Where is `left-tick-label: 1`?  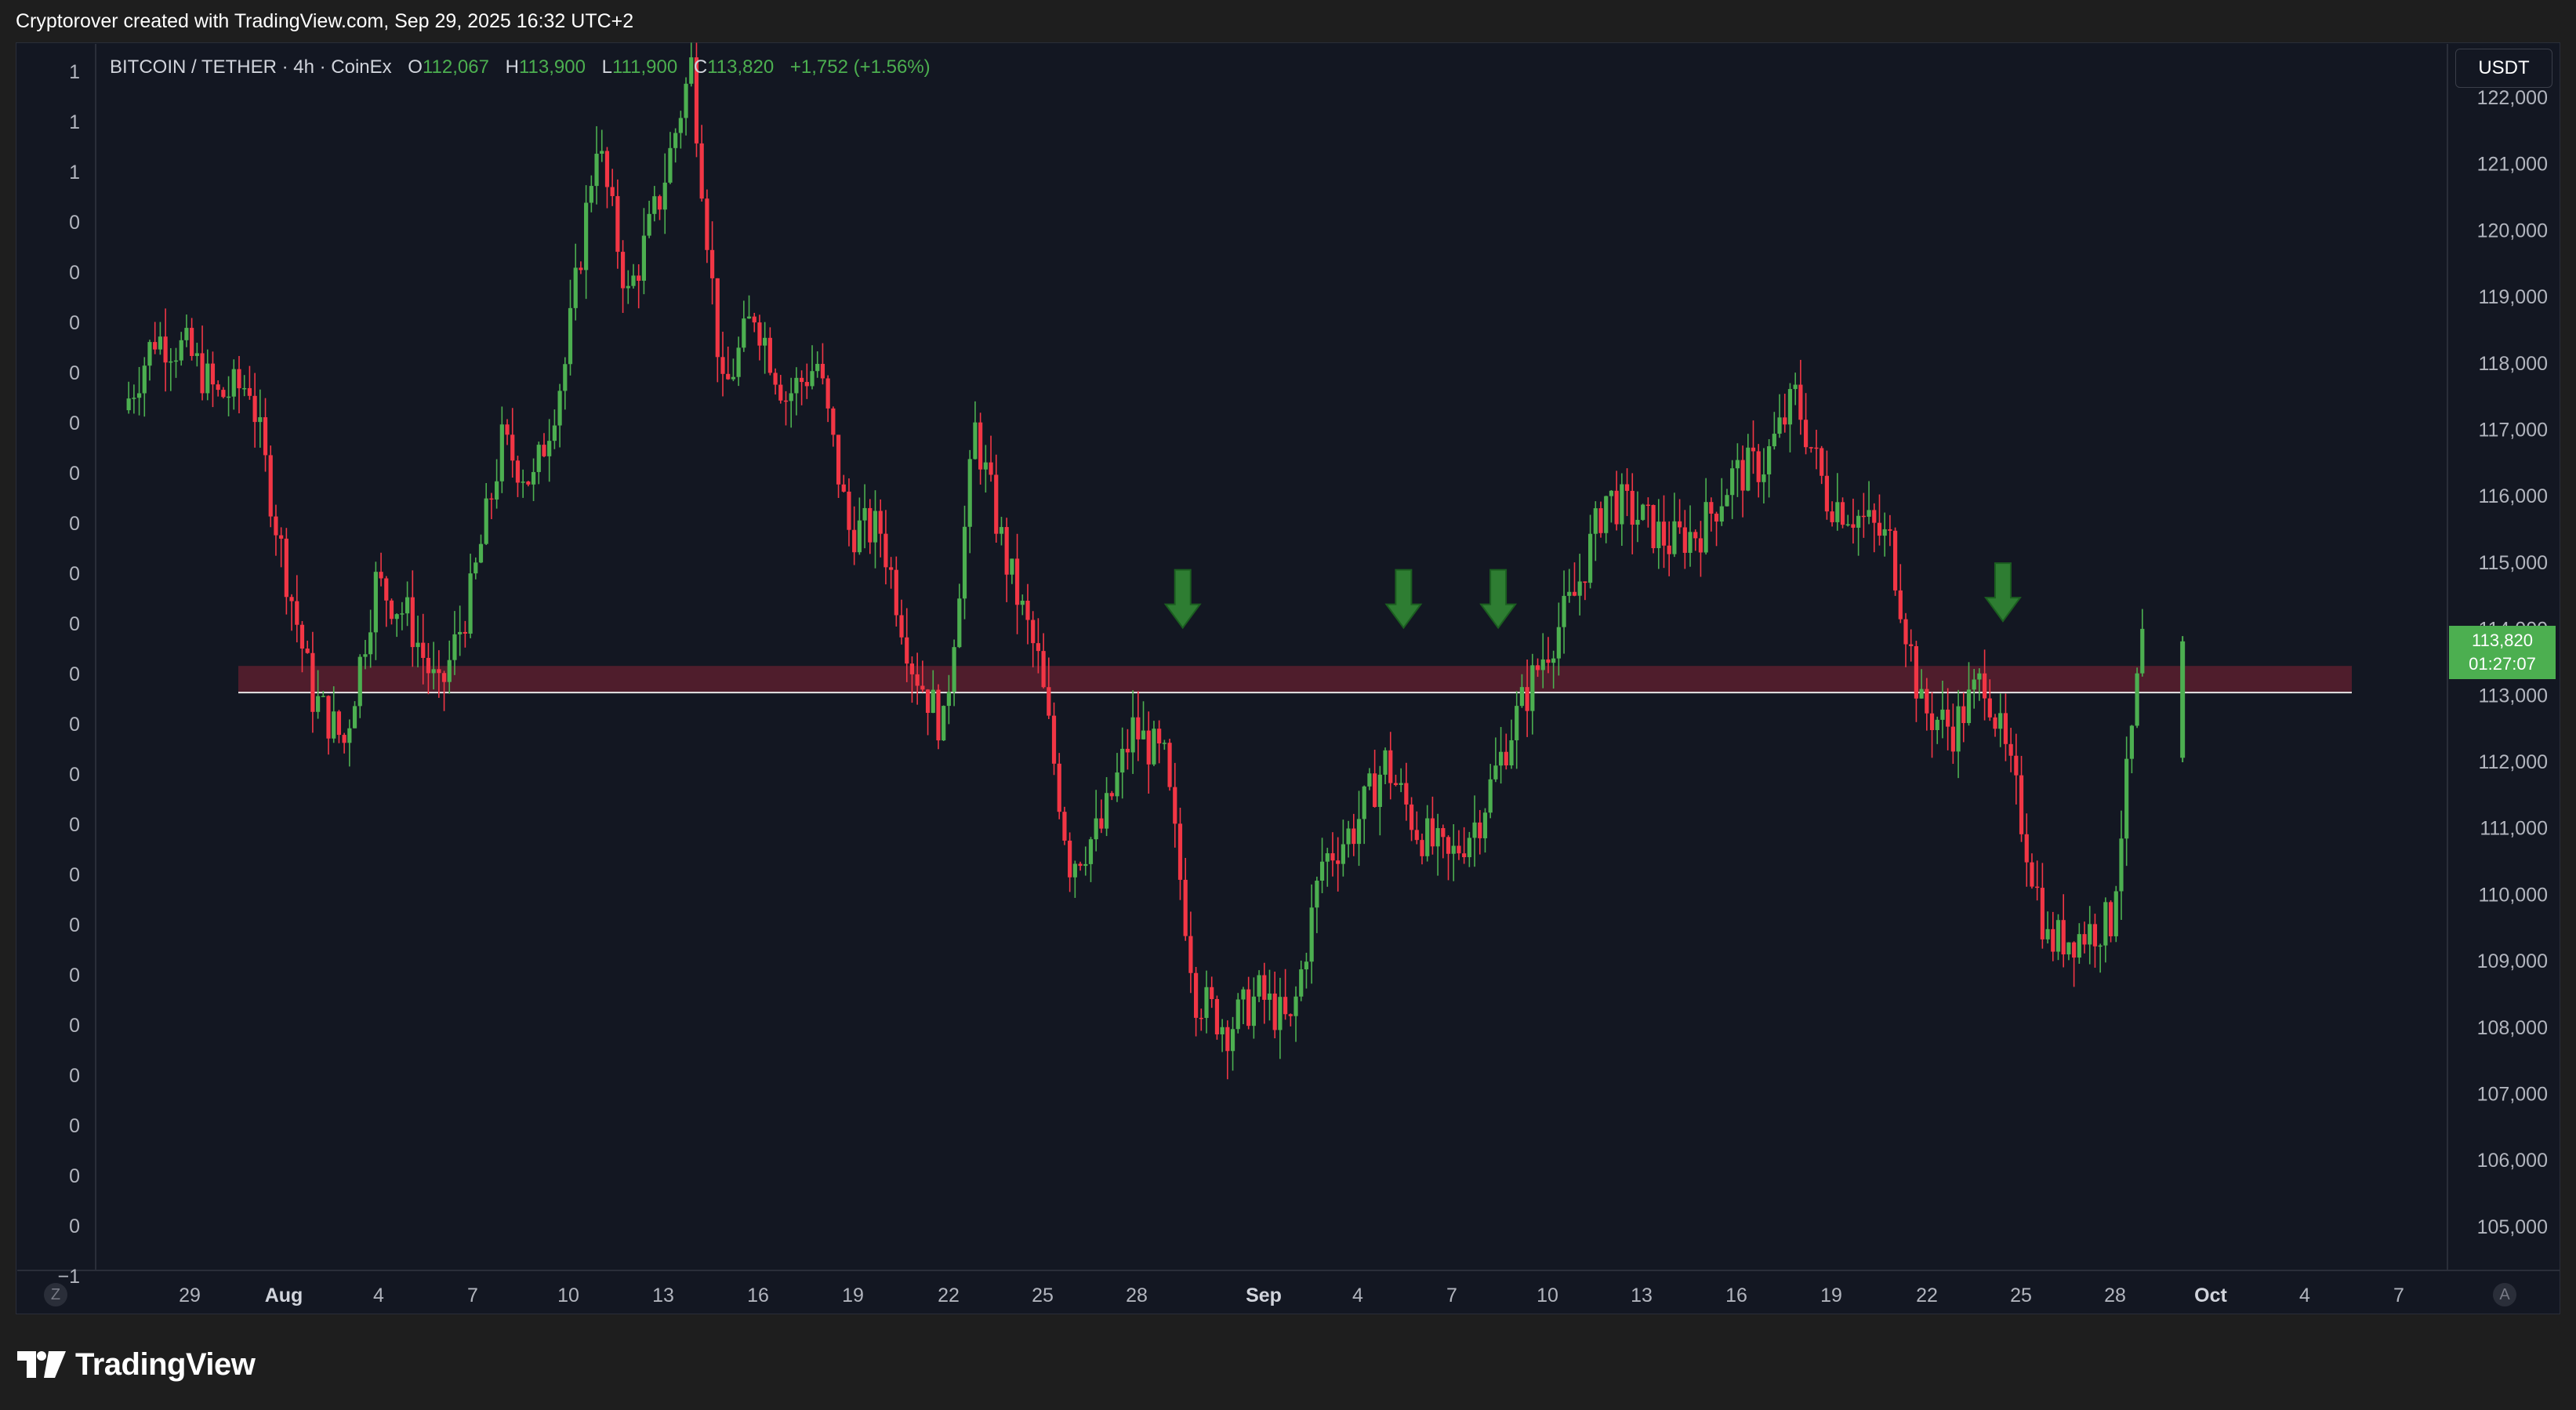 left-tick-label: 1 is located at coordinates (75, 122).